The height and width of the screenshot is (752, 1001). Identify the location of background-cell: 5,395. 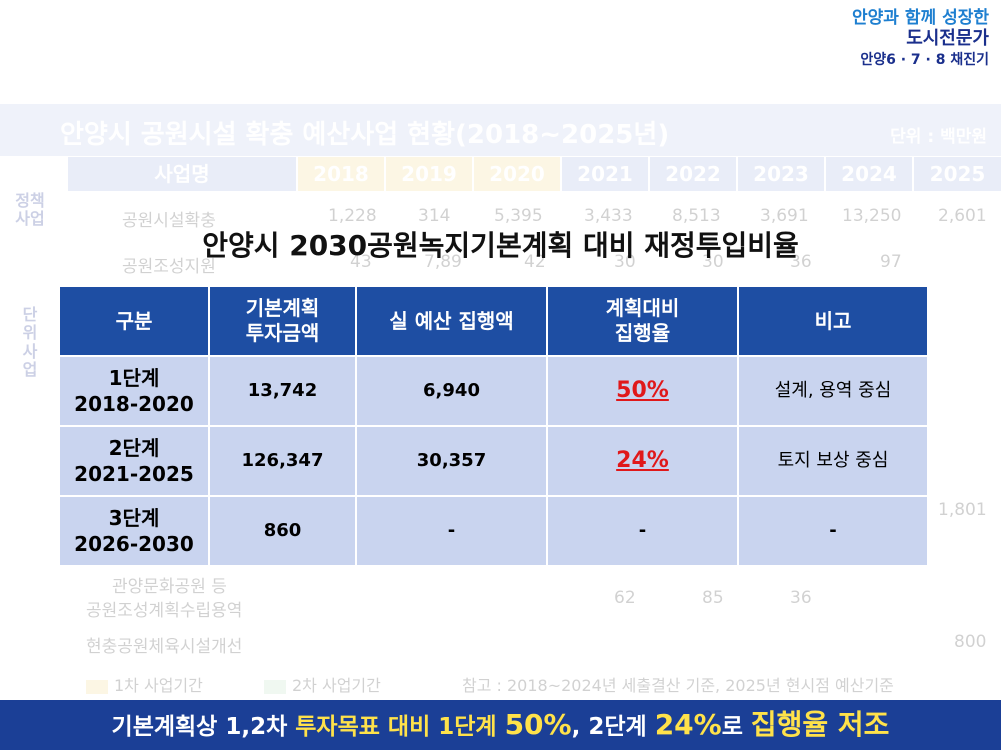
(518, 216).